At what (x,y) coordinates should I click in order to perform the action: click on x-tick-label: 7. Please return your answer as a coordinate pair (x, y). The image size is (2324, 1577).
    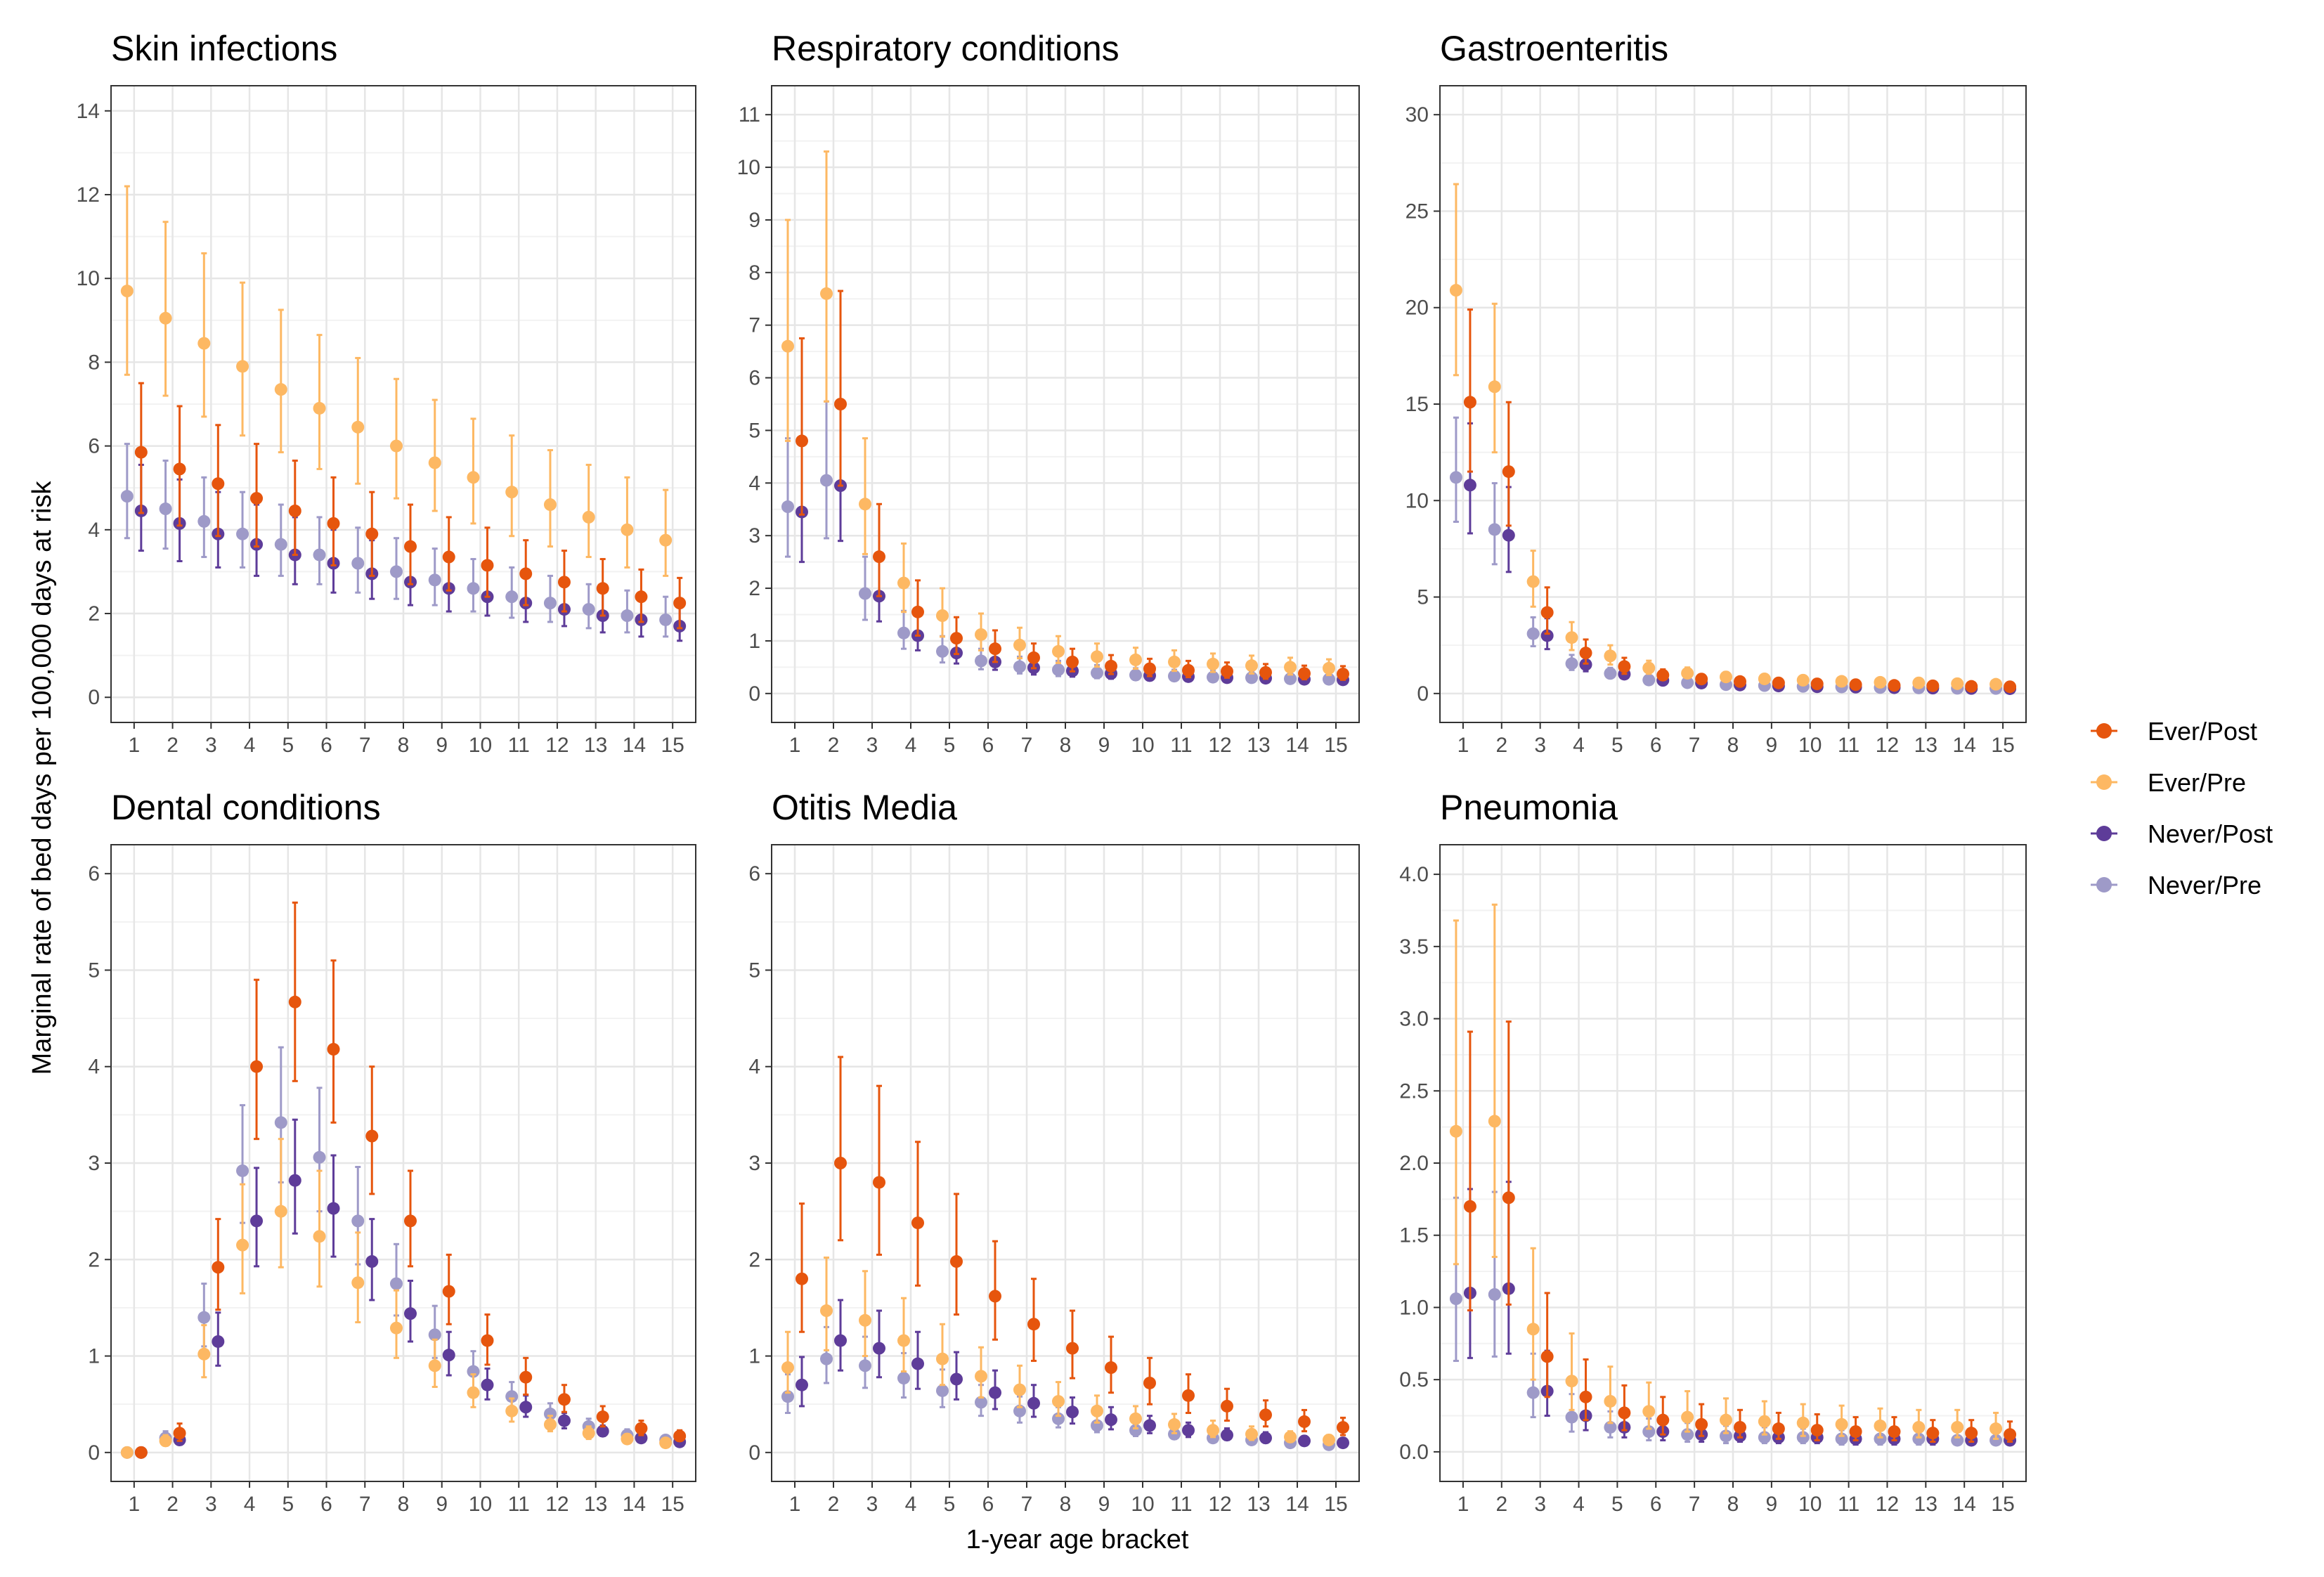
    Looking at the image, I should click on (365, 745).